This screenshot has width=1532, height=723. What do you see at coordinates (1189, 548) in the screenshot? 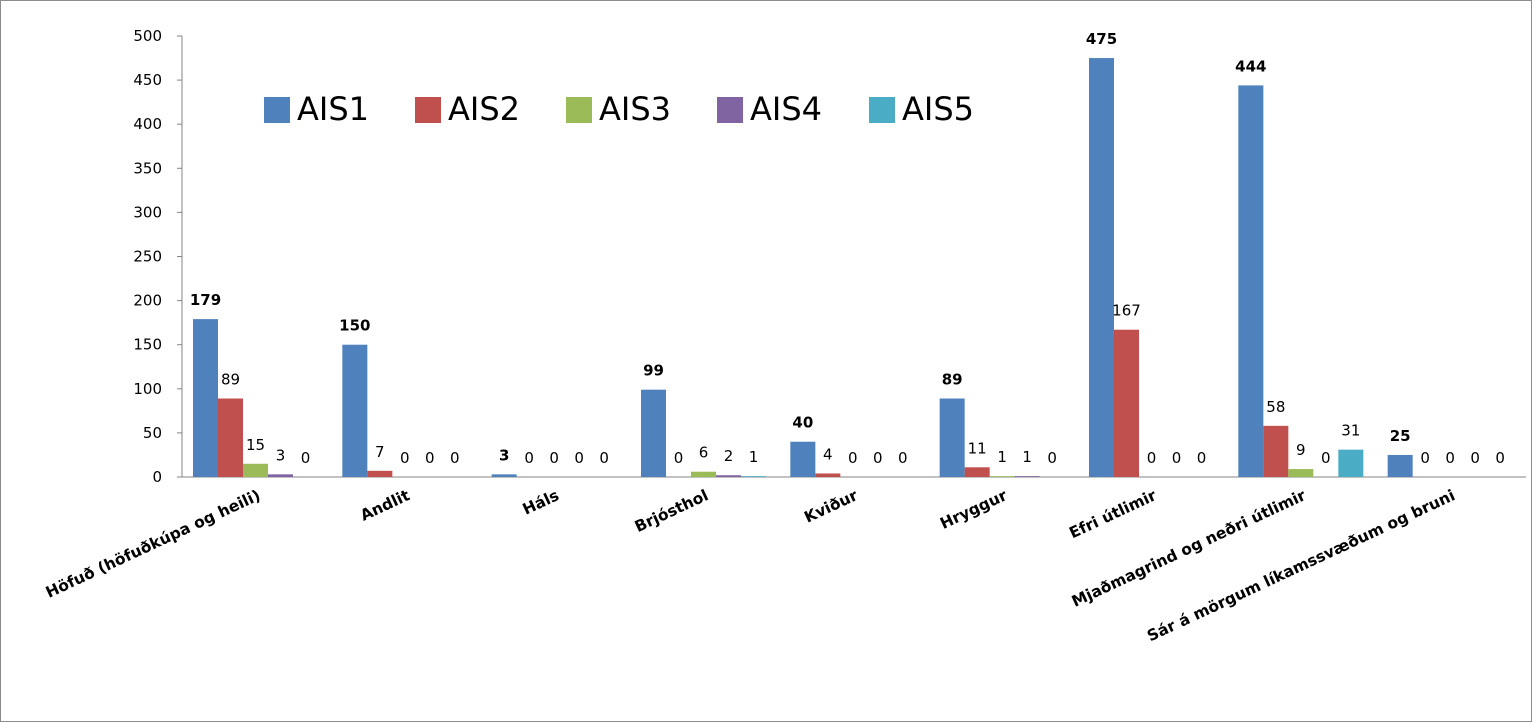
I see `category-label: Mjaðmagrind og neðri útlimir` at bounding box center [1189, 548].